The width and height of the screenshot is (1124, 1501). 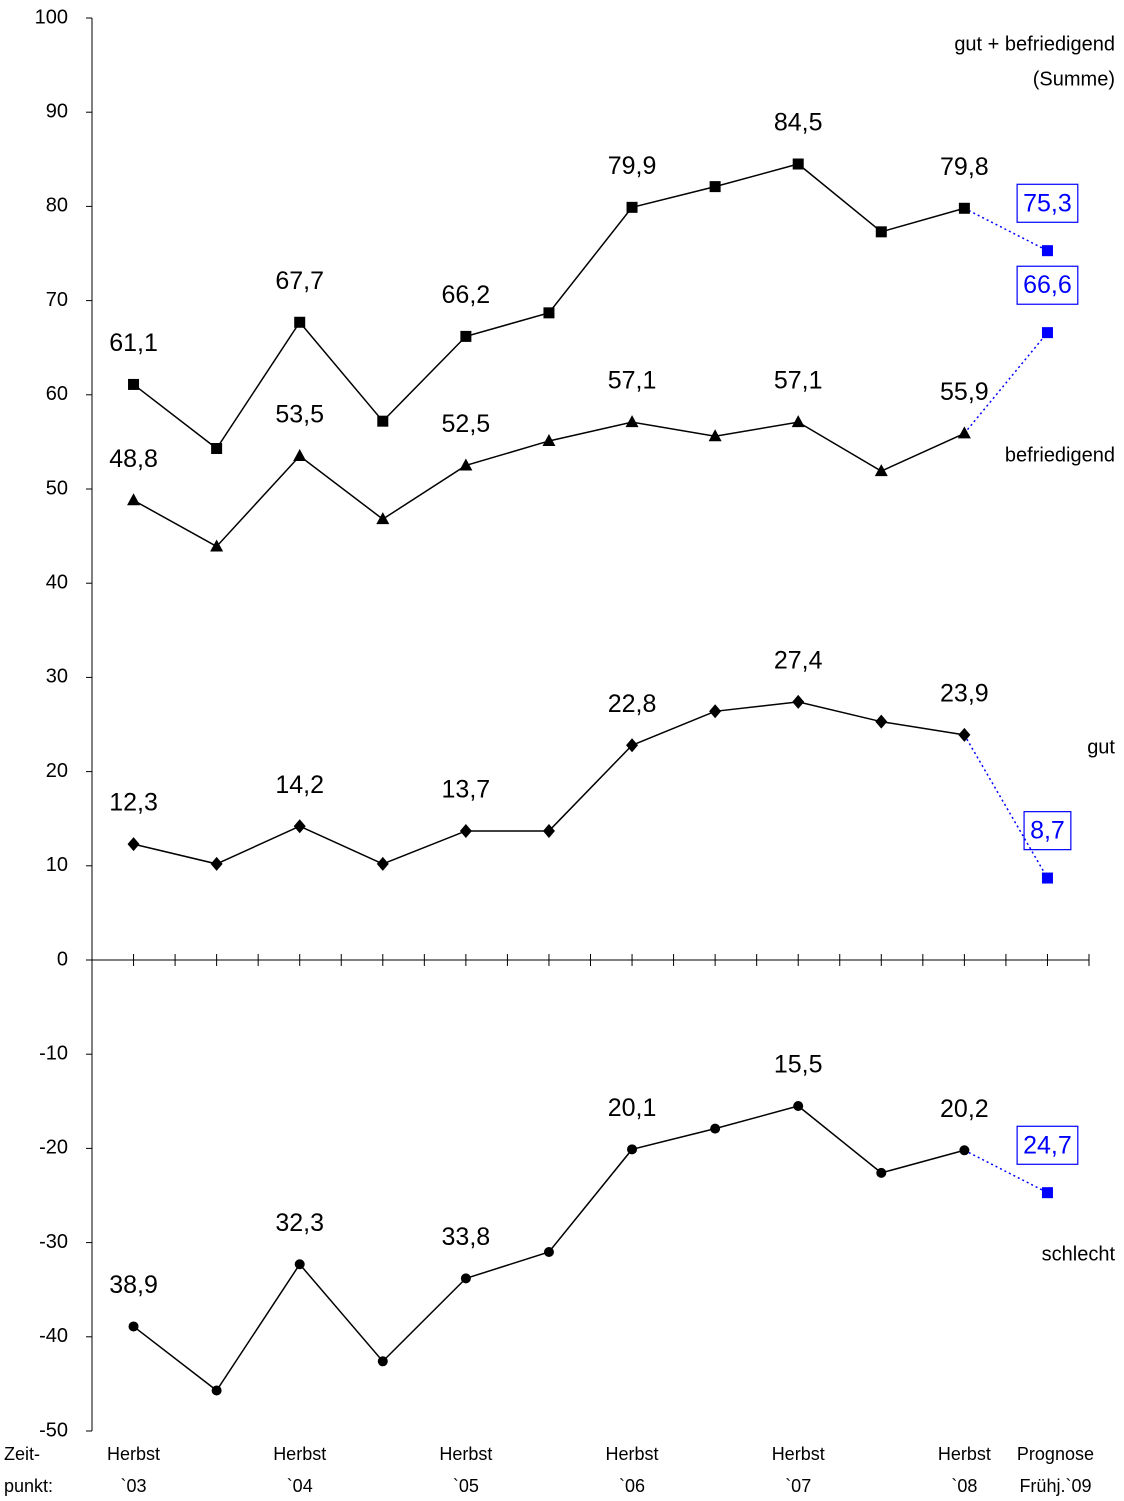 I want to click on value-label: 66,2, so click(x=466, y=295).